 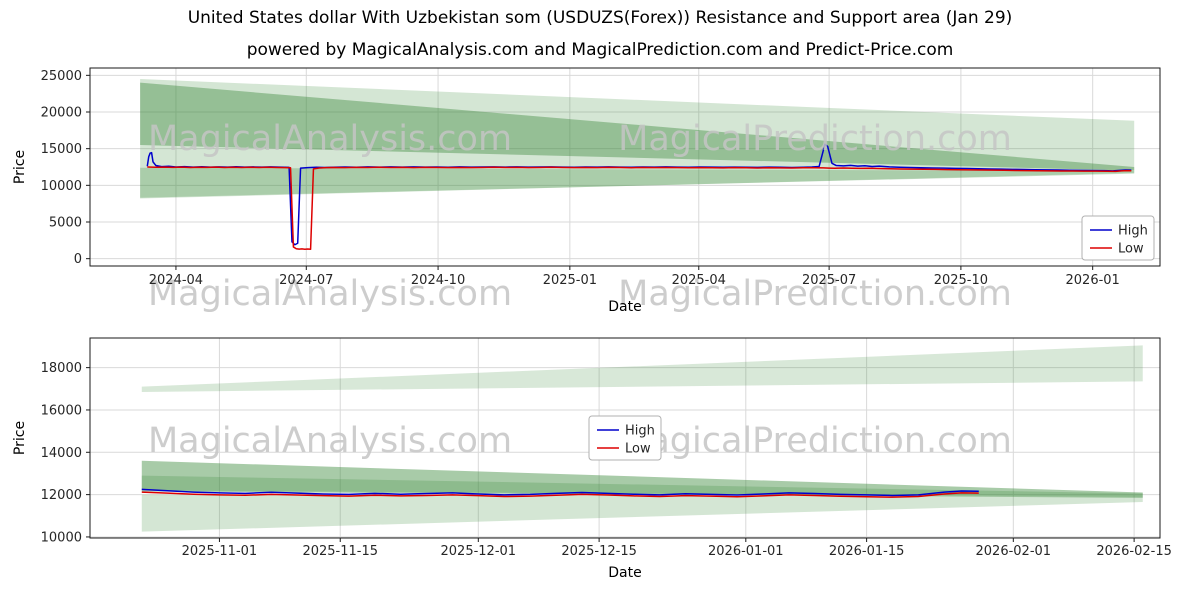 I want to click on high-line, so click(x=560, y=492).